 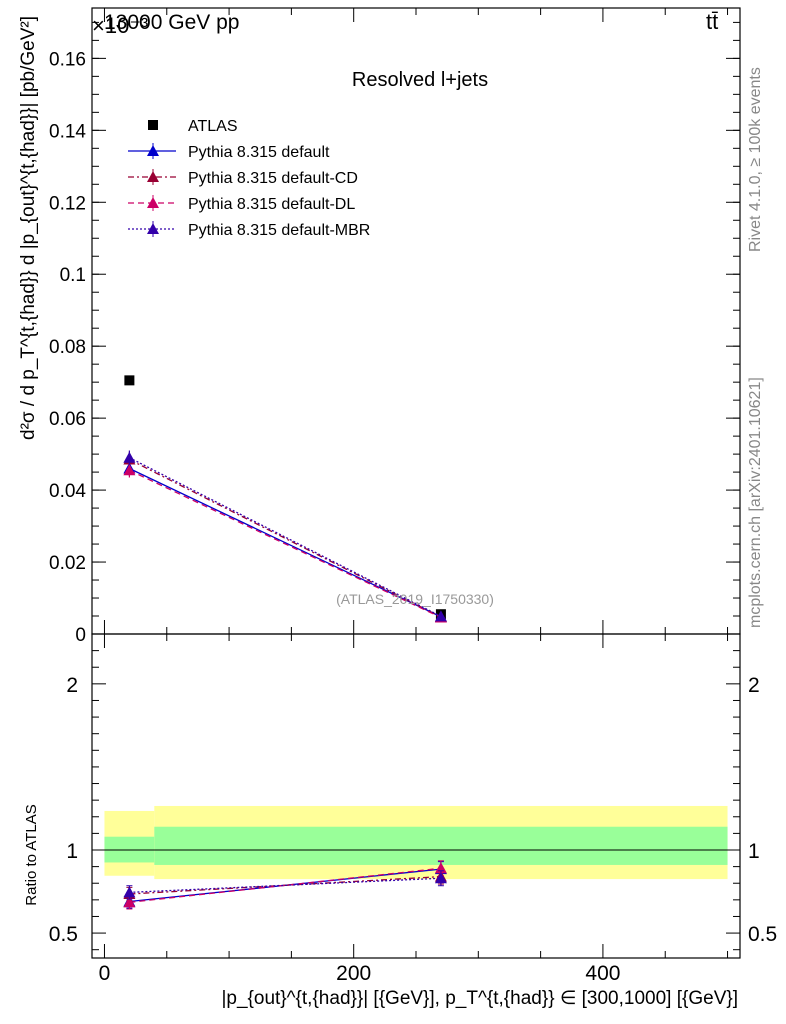 What do you see at coordinates (67, 203) in the screenshot?
I see `main-ytick-label: 0.12` at bounding box center [67, 203].